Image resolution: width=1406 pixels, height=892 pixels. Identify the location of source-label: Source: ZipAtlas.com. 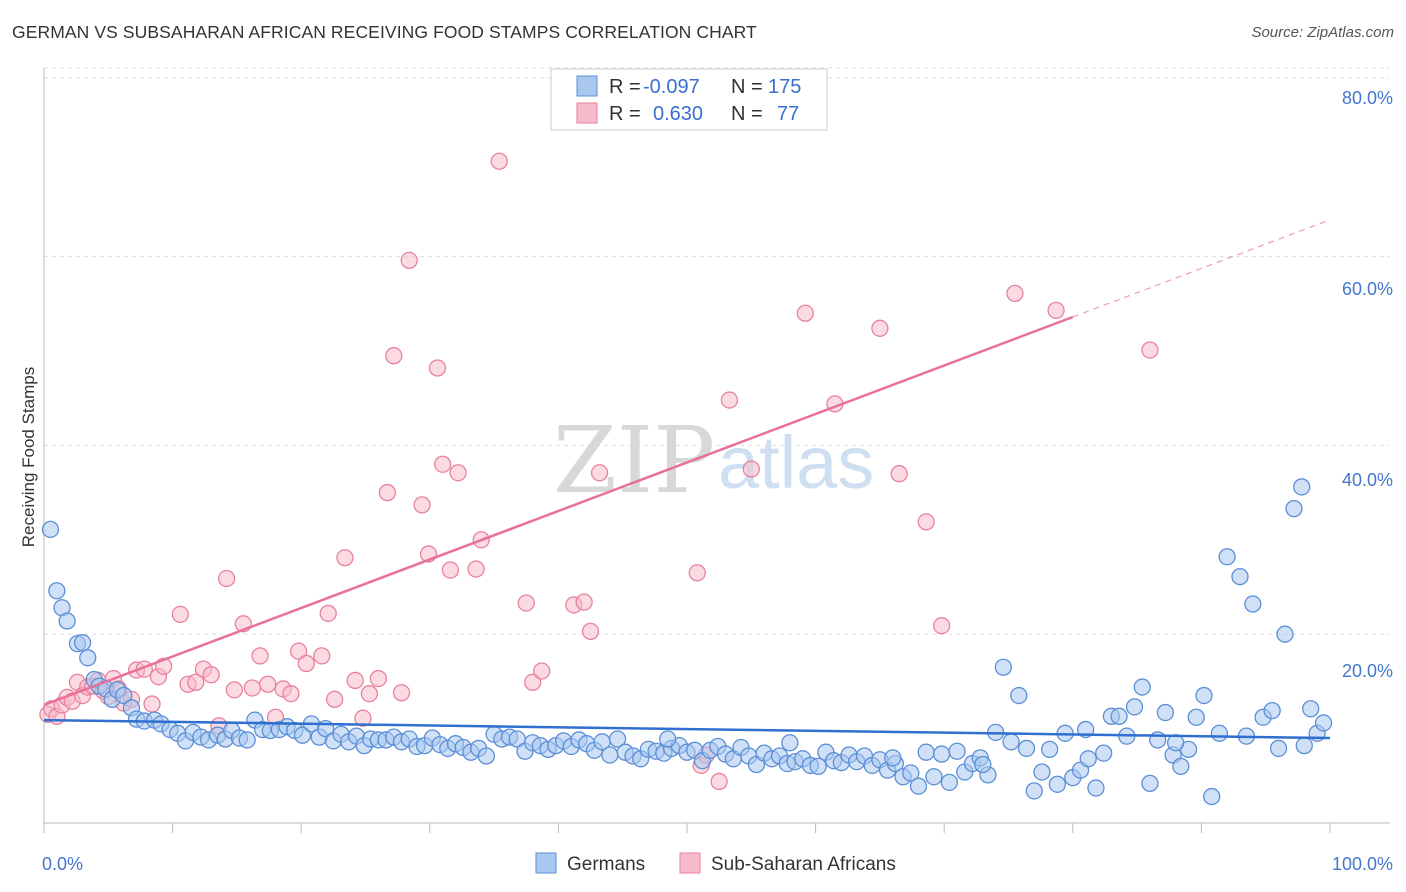
(1322, 32).